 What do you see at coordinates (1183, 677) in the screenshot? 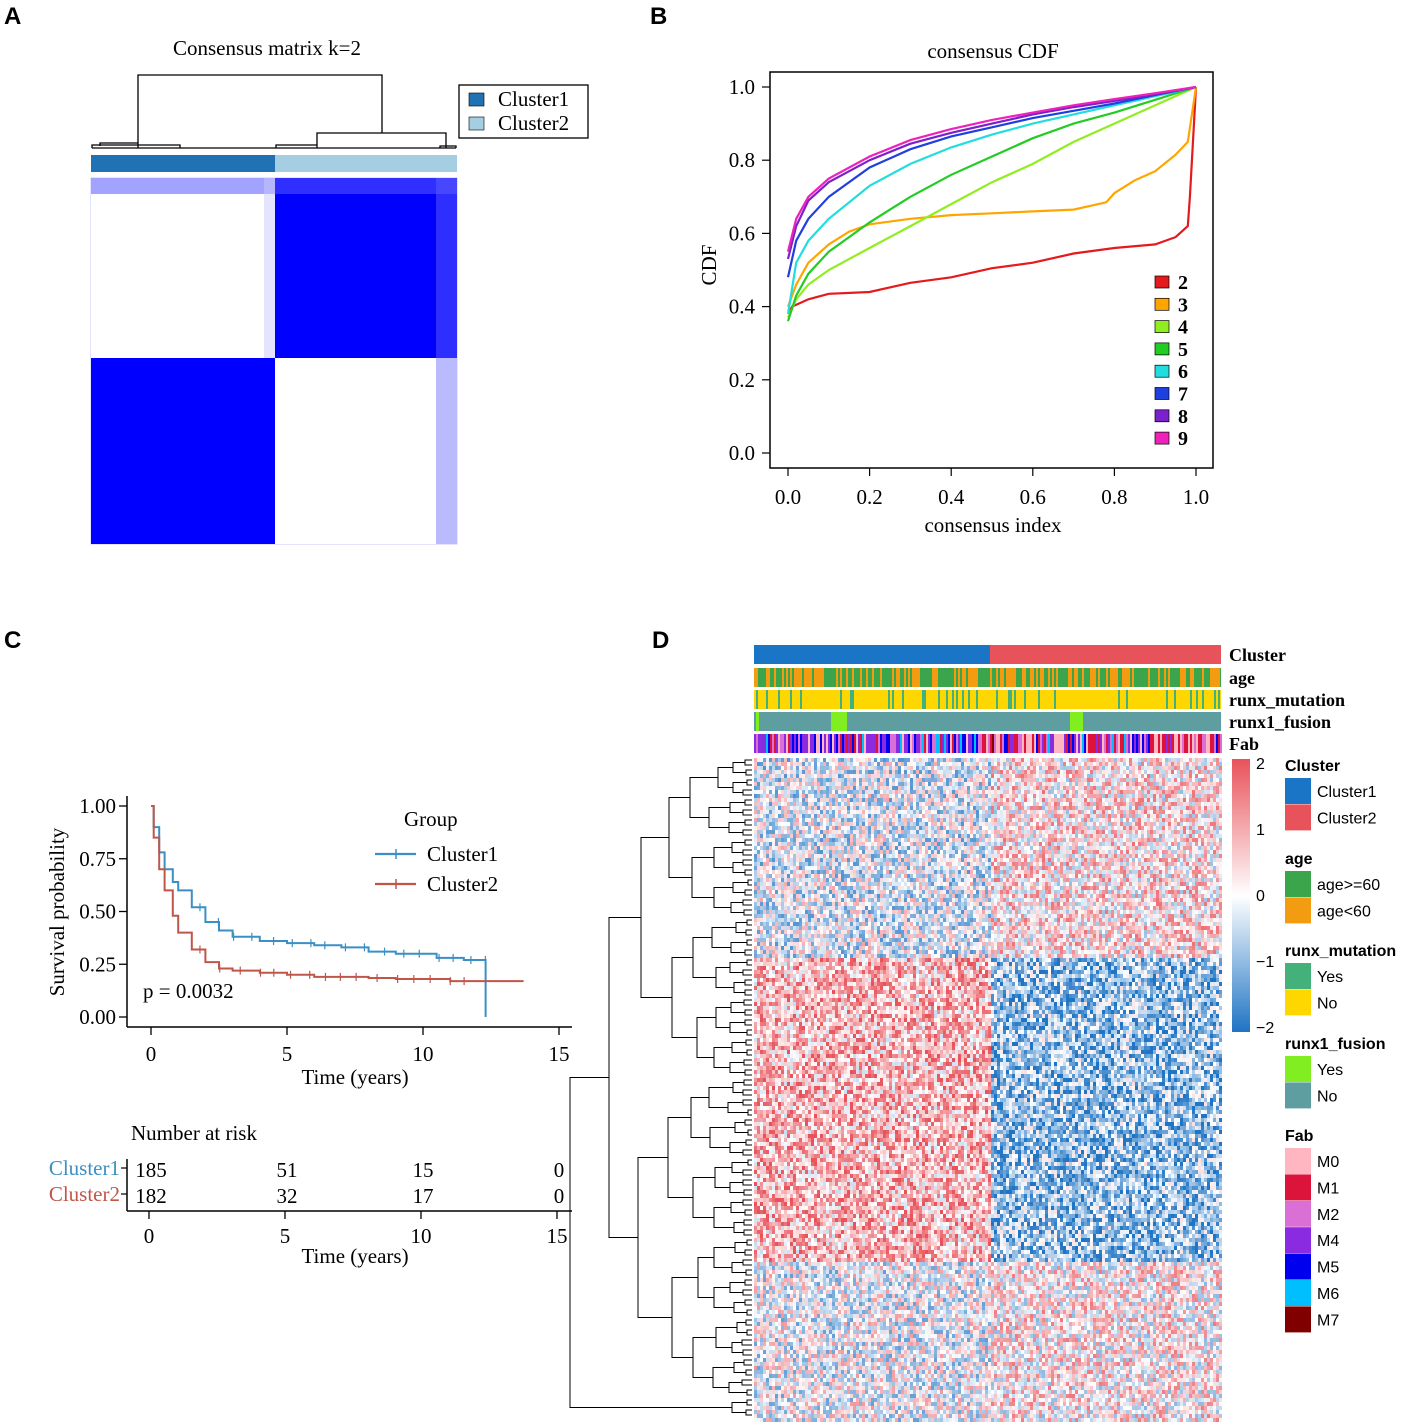
I see `track-age-cell` at bounding box center [1183, 677].